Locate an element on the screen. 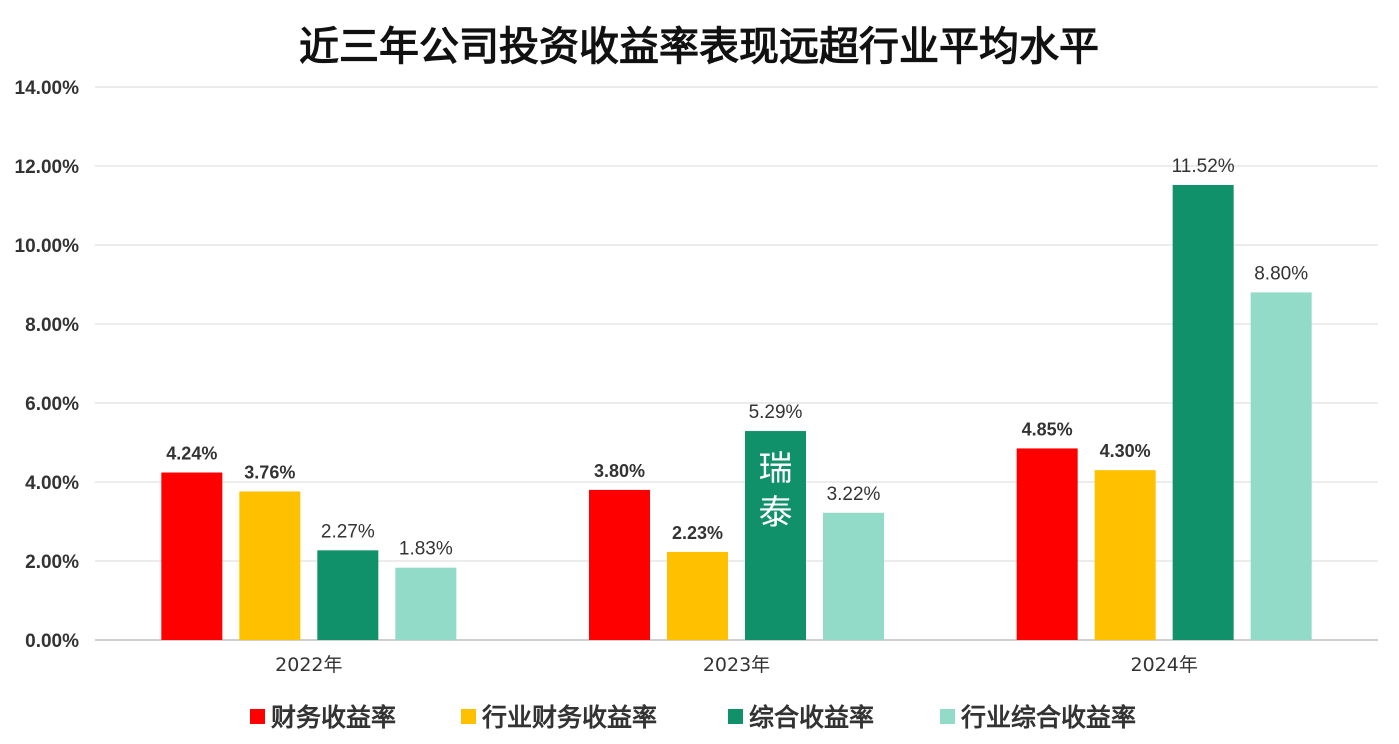 This screenshot has width=1399, height=744. x-tick-label: 2022年 is located at coordinates (308, 665).